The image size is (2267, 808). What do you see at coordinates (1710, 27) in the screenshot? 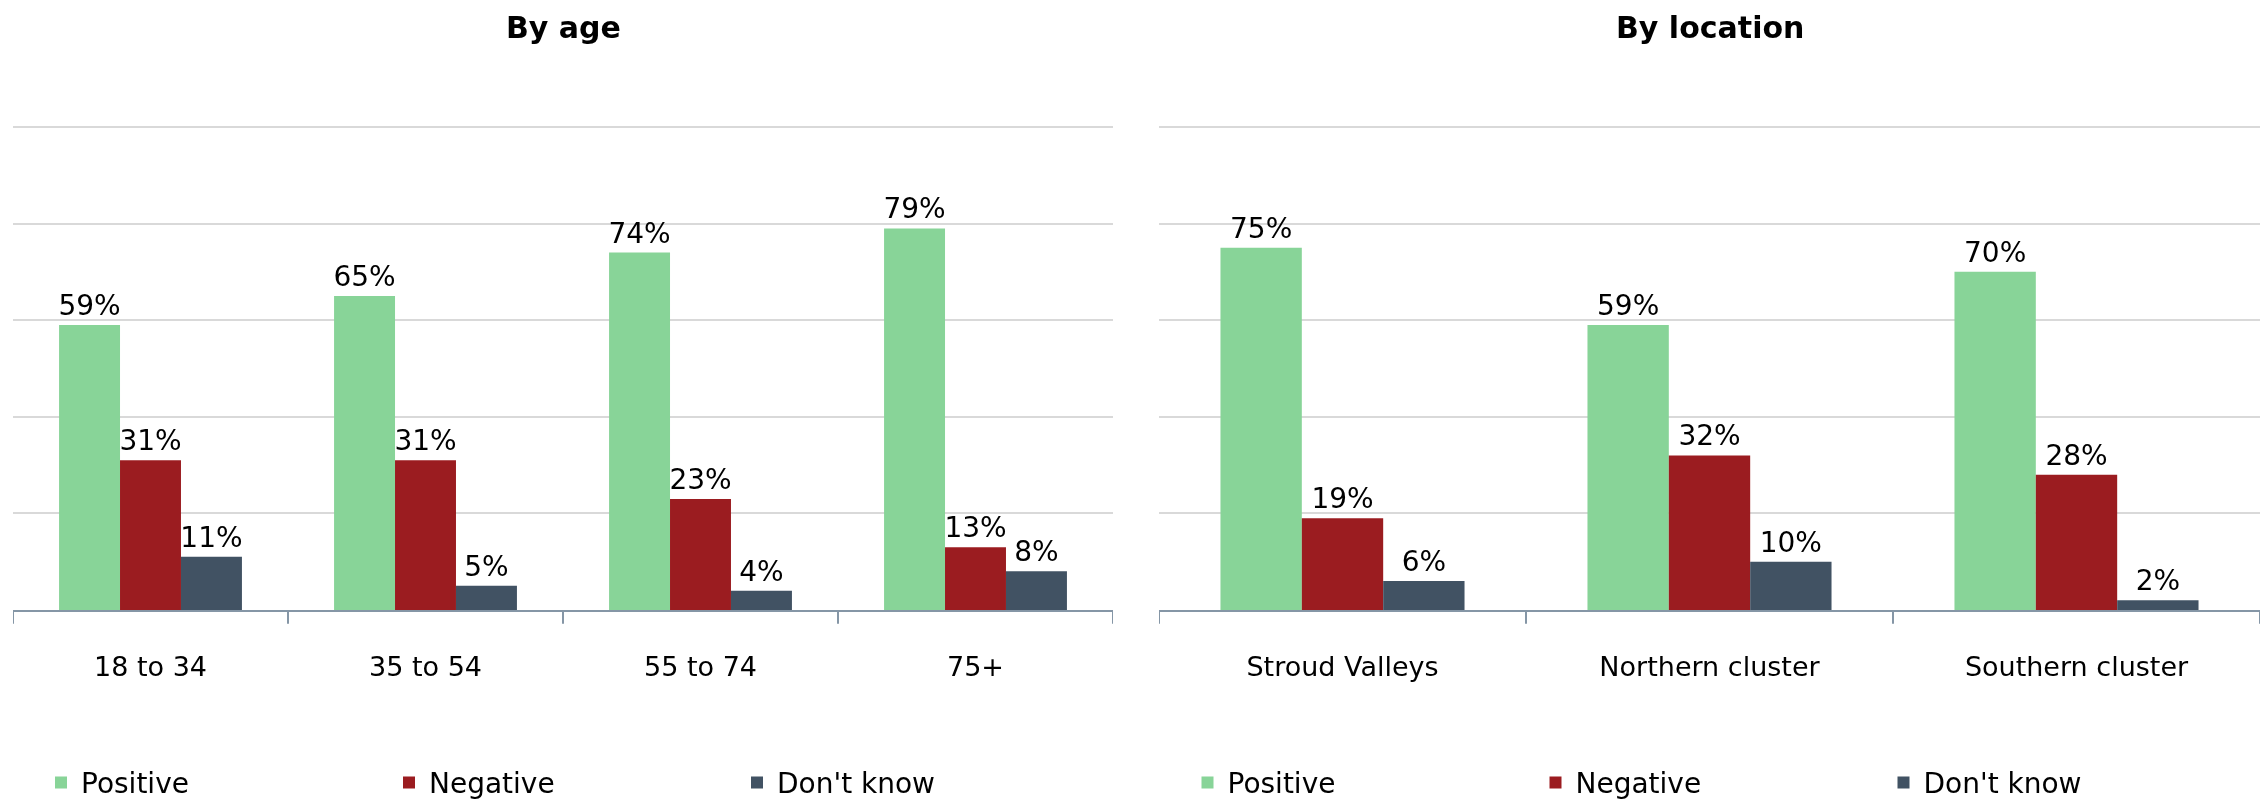
I see `chart-title: By location` at bounding box center [1710, 27].